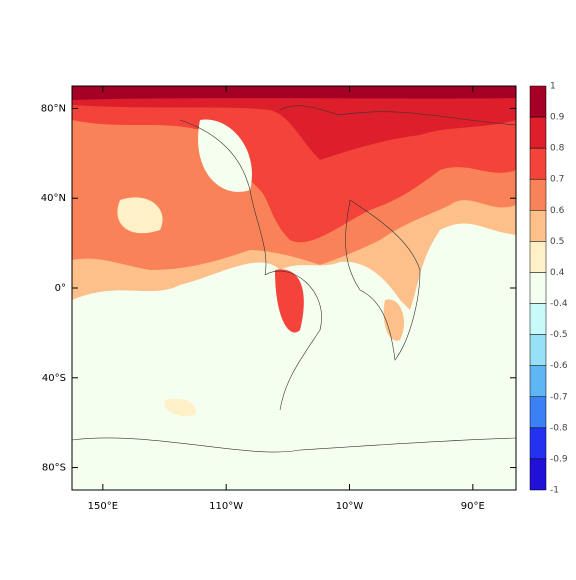  What do you see at coordinates (54, 378) in the screenshot?
I see `y-tick-label: 40°S` at bounding box center [54, 378].